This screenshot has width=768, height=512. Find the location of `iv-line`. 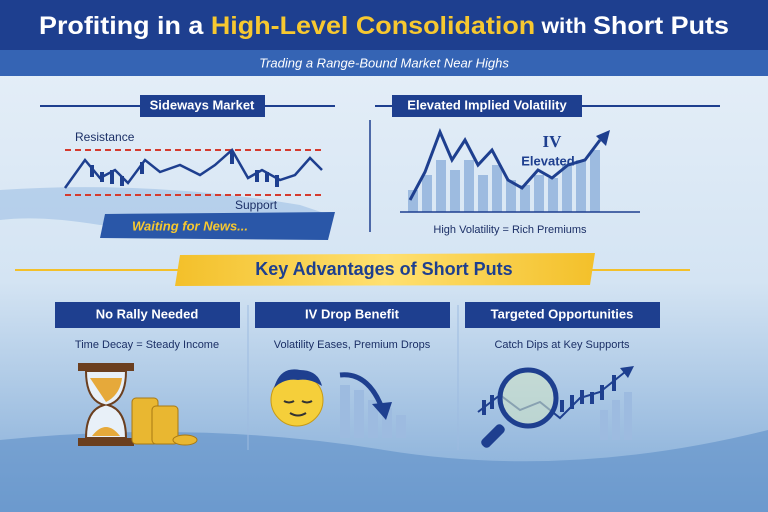

iv-line is located at coordinates (505, 164).